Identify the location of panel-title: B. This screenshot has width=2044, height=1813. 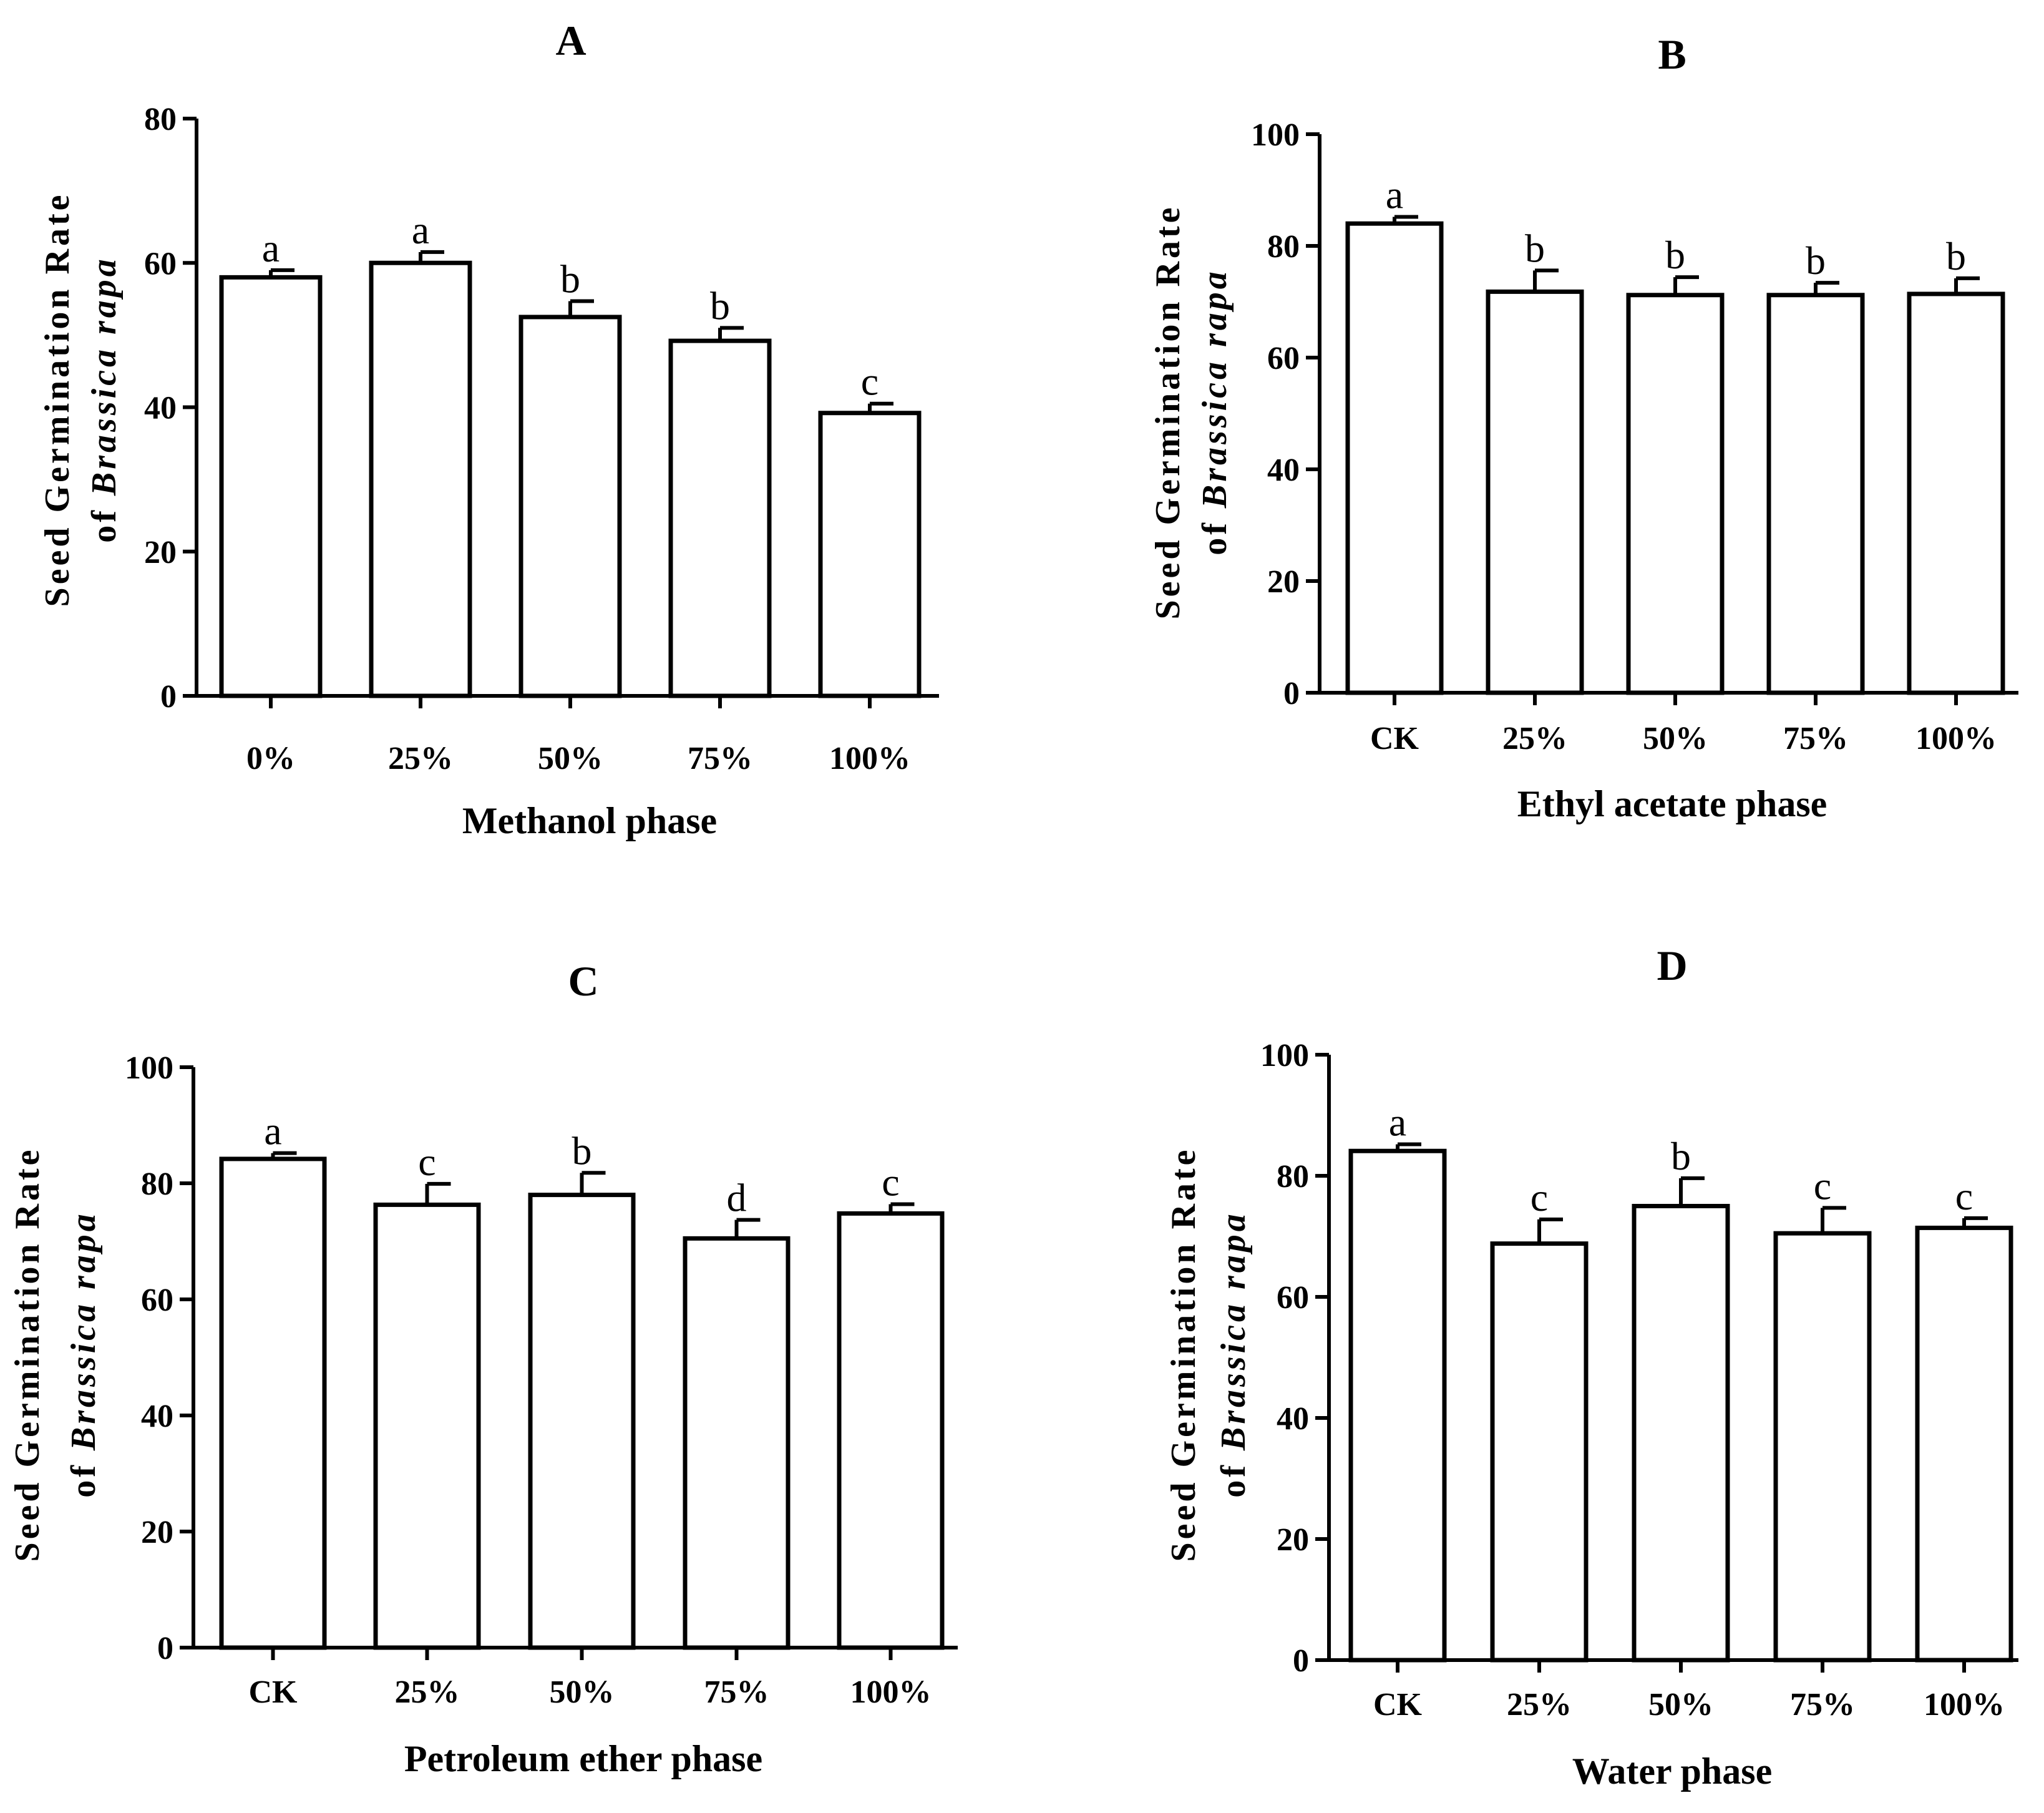
(1672, 55).